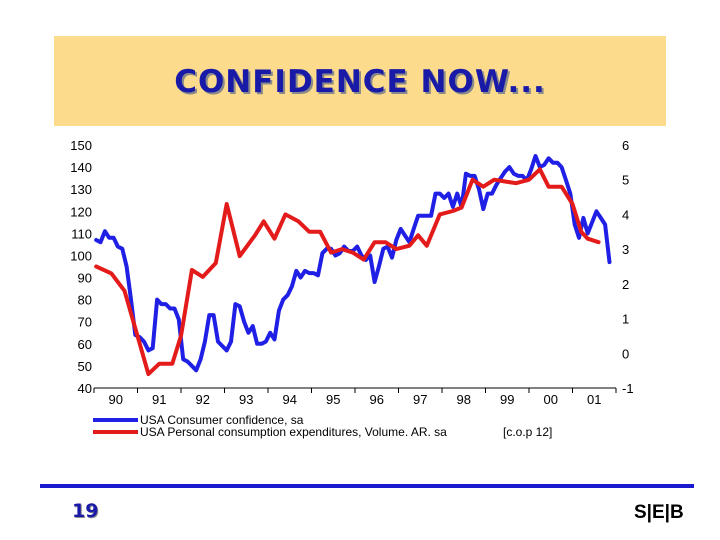 The width and height of the screenshot is (720, 540). I want to click on y-right-tick-label: 3, so click(625, 249).